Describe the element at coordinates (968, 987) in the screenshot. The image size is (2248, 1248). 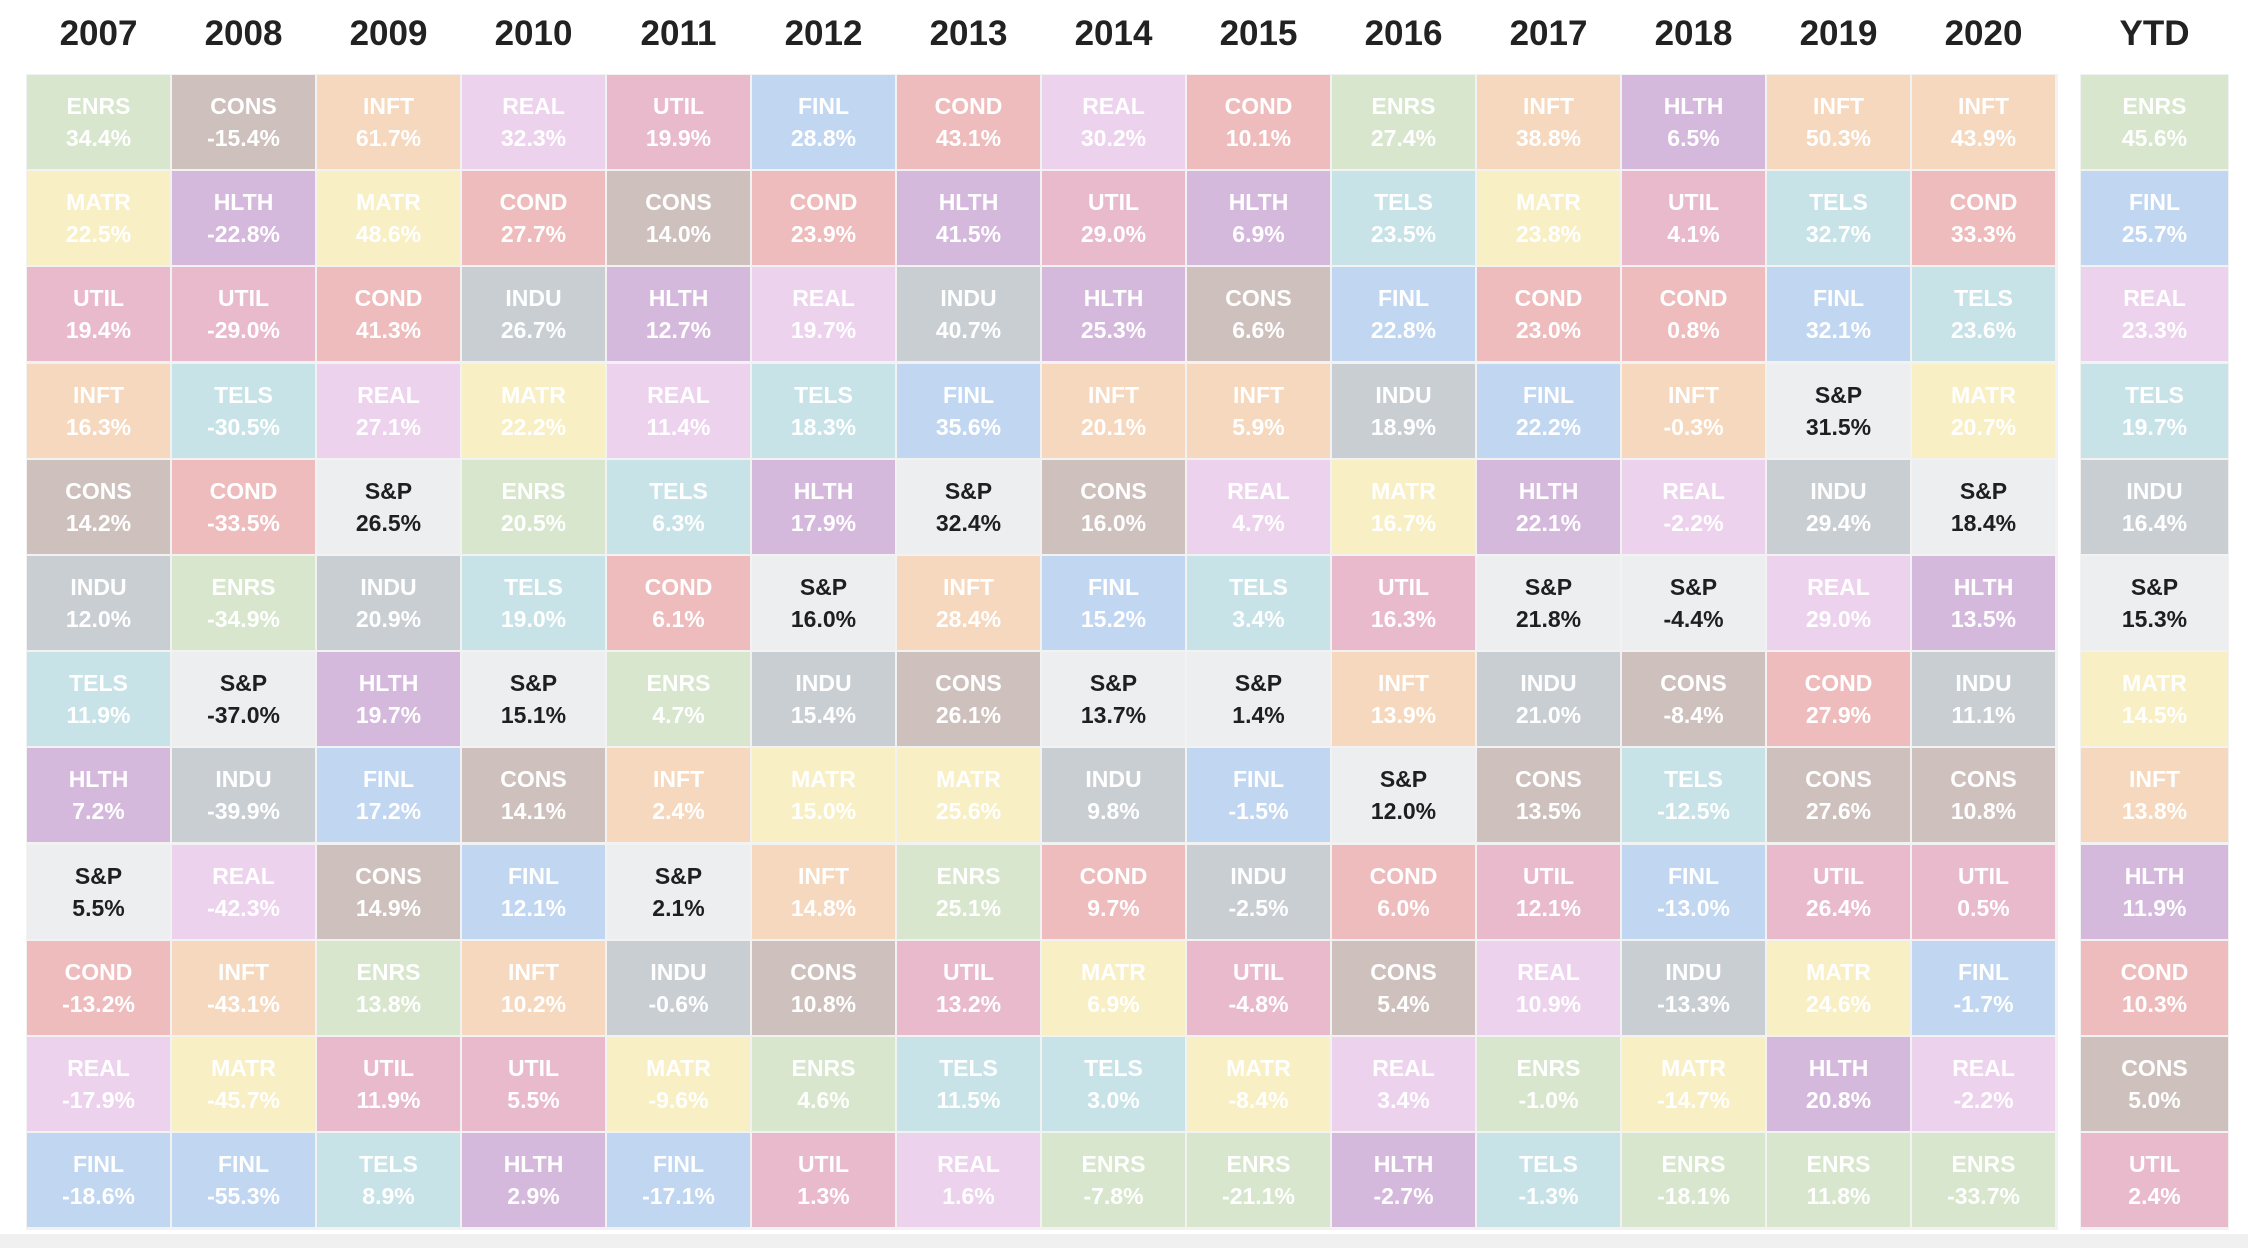
I see `cell-2013-rank-10: UTIL 13.2%` at that location.